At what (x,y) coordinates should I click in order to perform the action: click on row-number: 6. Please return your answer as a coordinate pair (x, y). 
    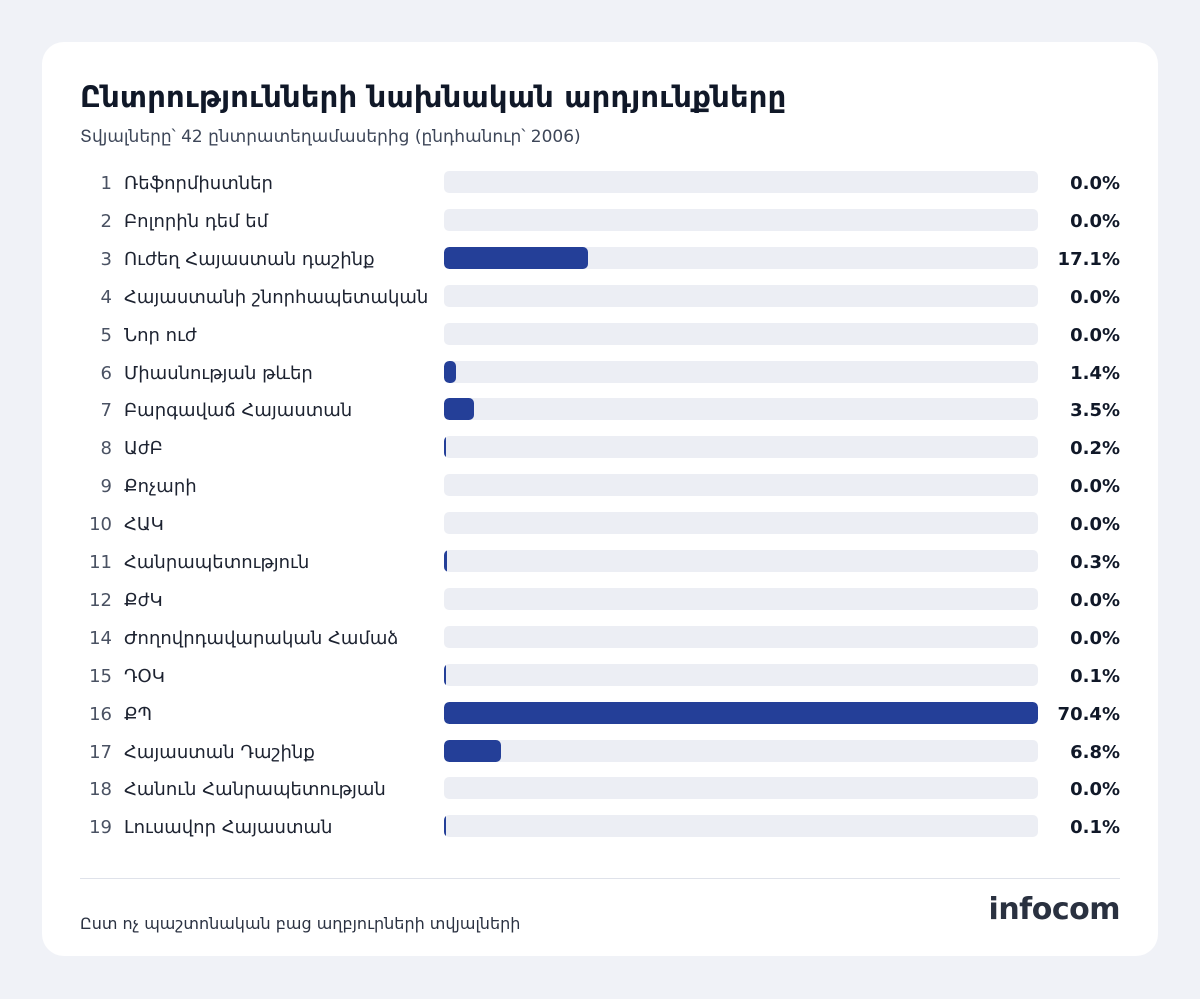
    Looking at the image, I should click on (106, 373).